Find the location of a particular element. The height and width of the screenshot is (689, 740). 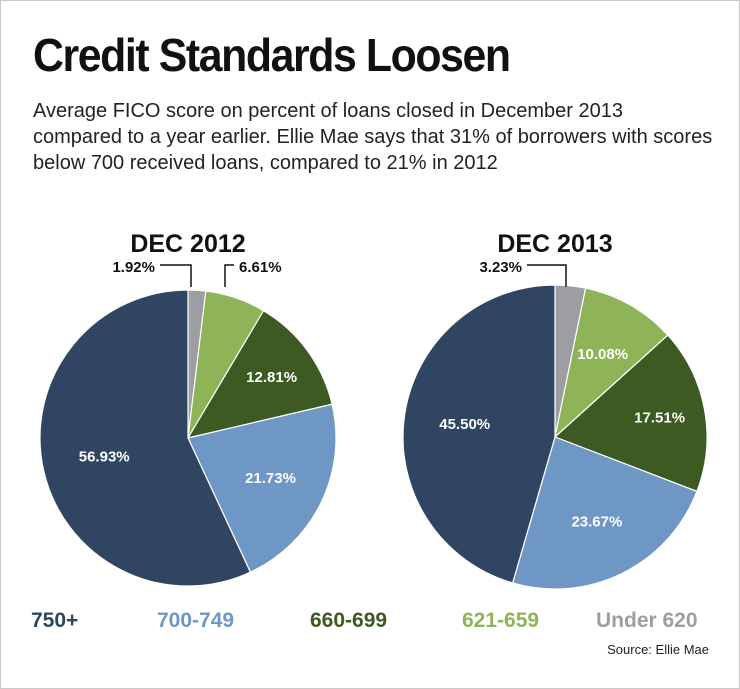

slice-label-750: 45.50% is located at coordinates (464, 424).